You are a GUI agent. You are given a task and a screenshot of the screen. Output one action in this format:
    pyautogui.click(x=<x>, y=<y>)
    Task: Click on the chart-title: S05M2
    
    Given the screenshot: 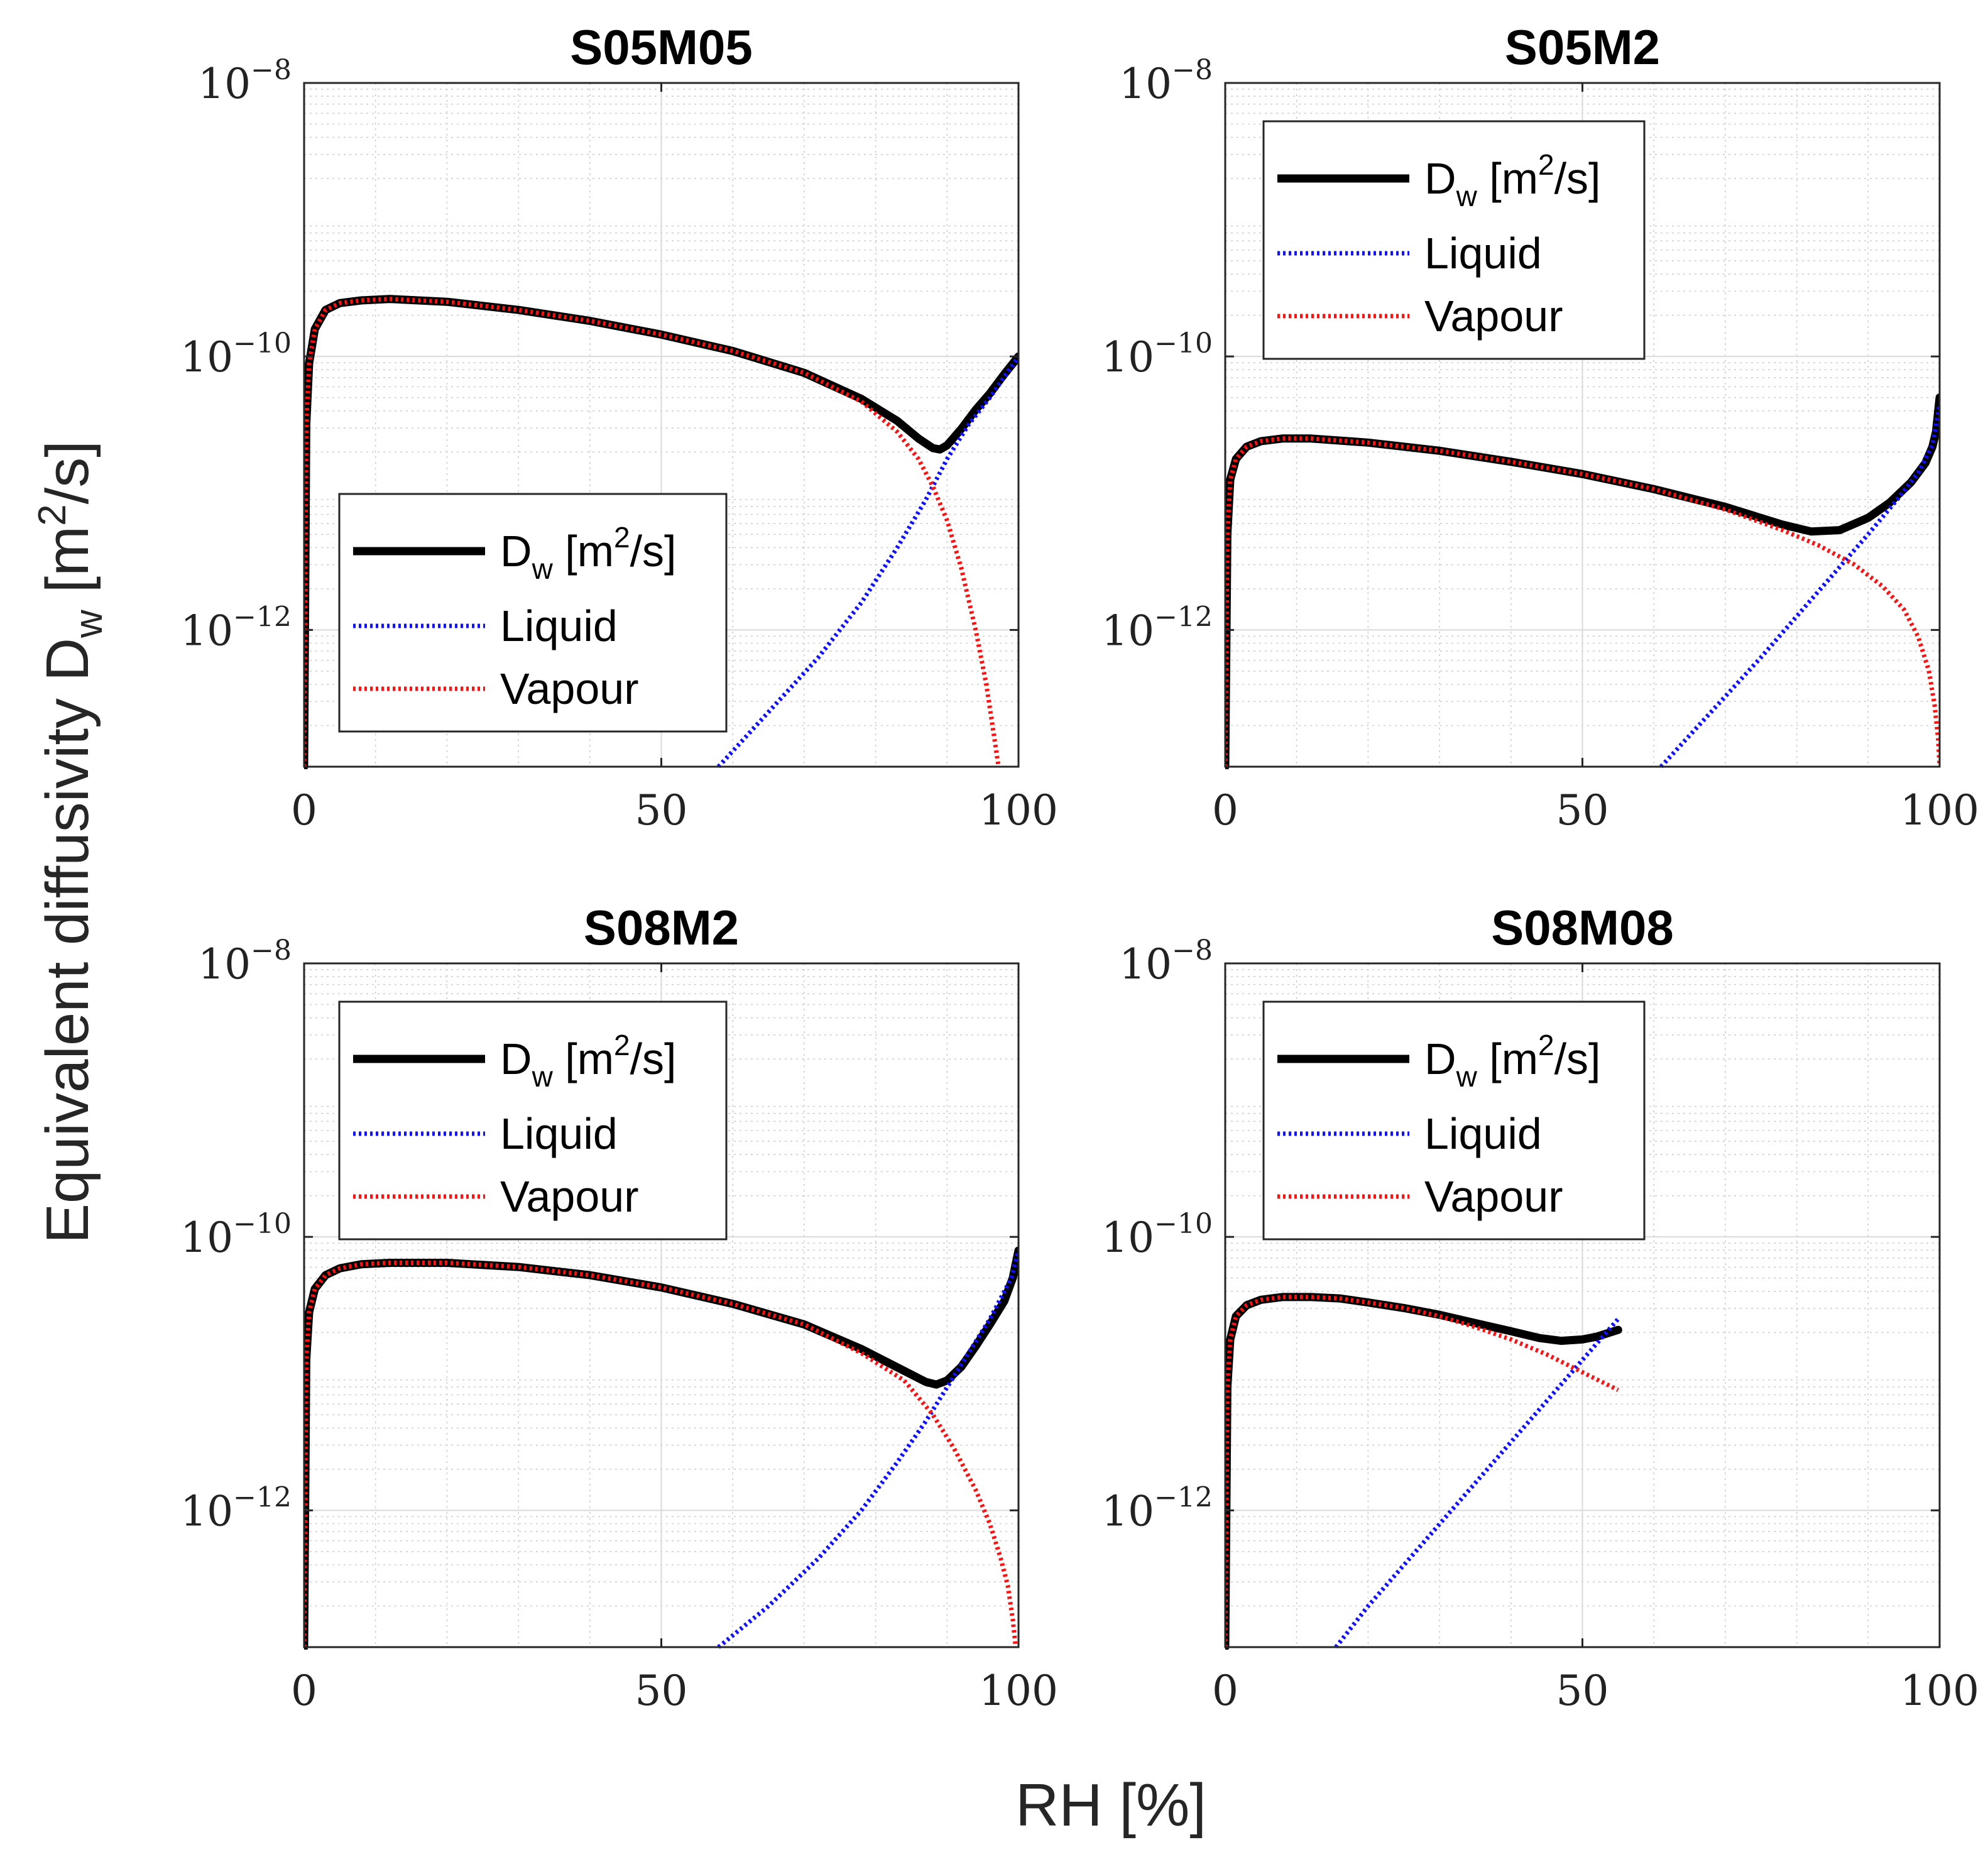 What is the action you would take?
    pyautogui.click(x=1582, y=47)
    